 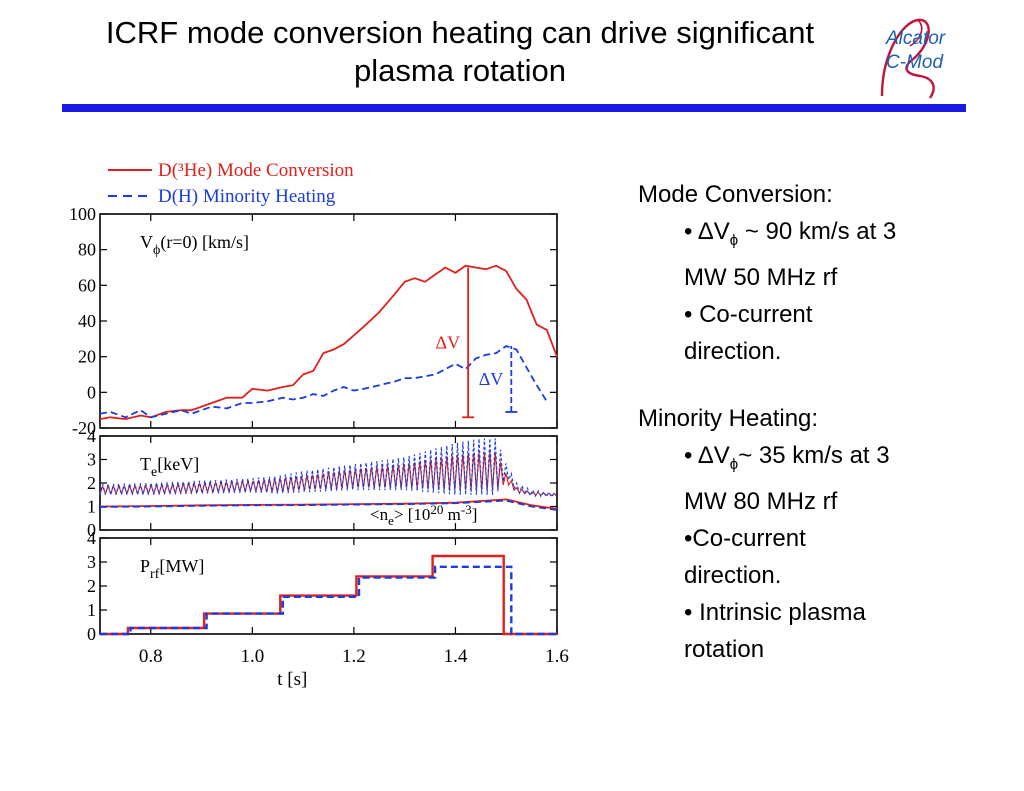 I want to click on panel-label-temperature: Te[keV], so click(x=169, y=467).